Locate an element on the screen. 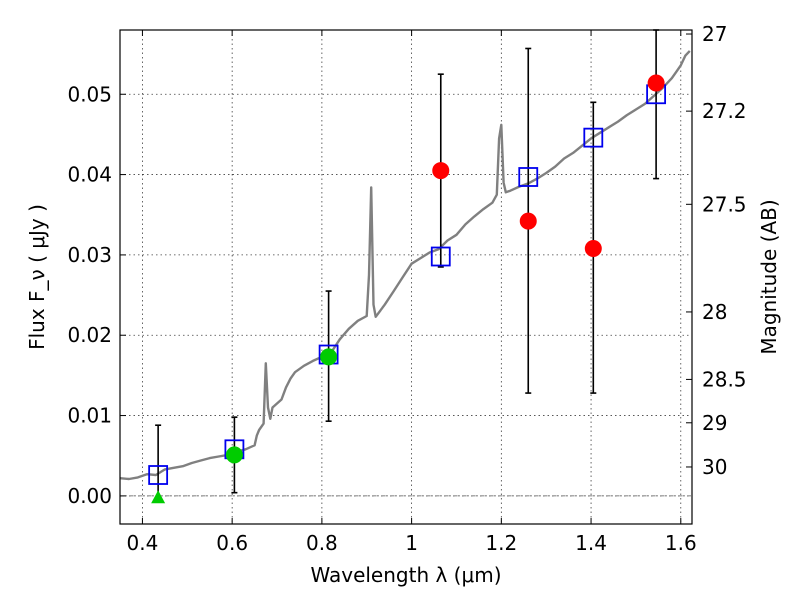  right-tick-label: 27.2 is located at coordinates (724, 111).